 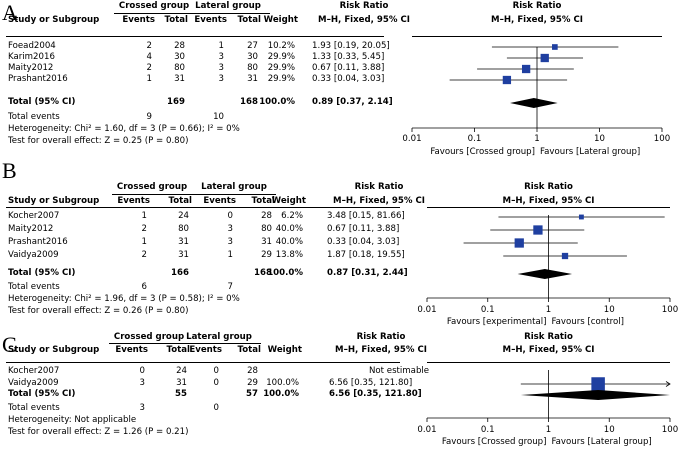 What do you see at coordinates (218, 117) in the screenshot?
I see `total-events2: 10` at bounding box center [218, 117].